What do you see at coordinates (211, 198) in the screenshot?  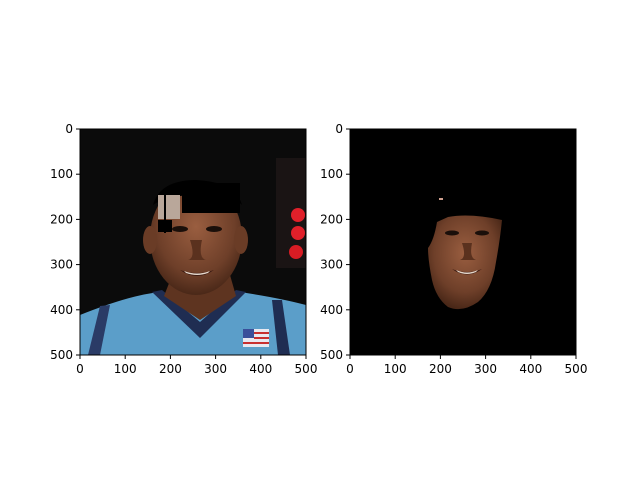 I see `occlusion-black-box` at bounding box center [211, 198].